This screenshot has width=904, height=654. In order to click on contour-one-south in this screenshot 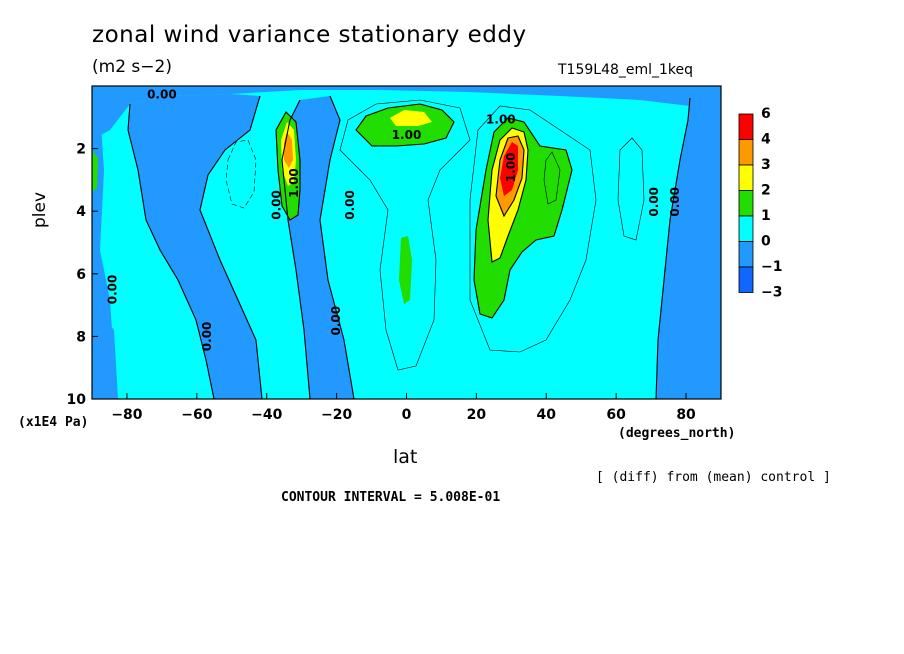, I will do `click(288, 166)`.